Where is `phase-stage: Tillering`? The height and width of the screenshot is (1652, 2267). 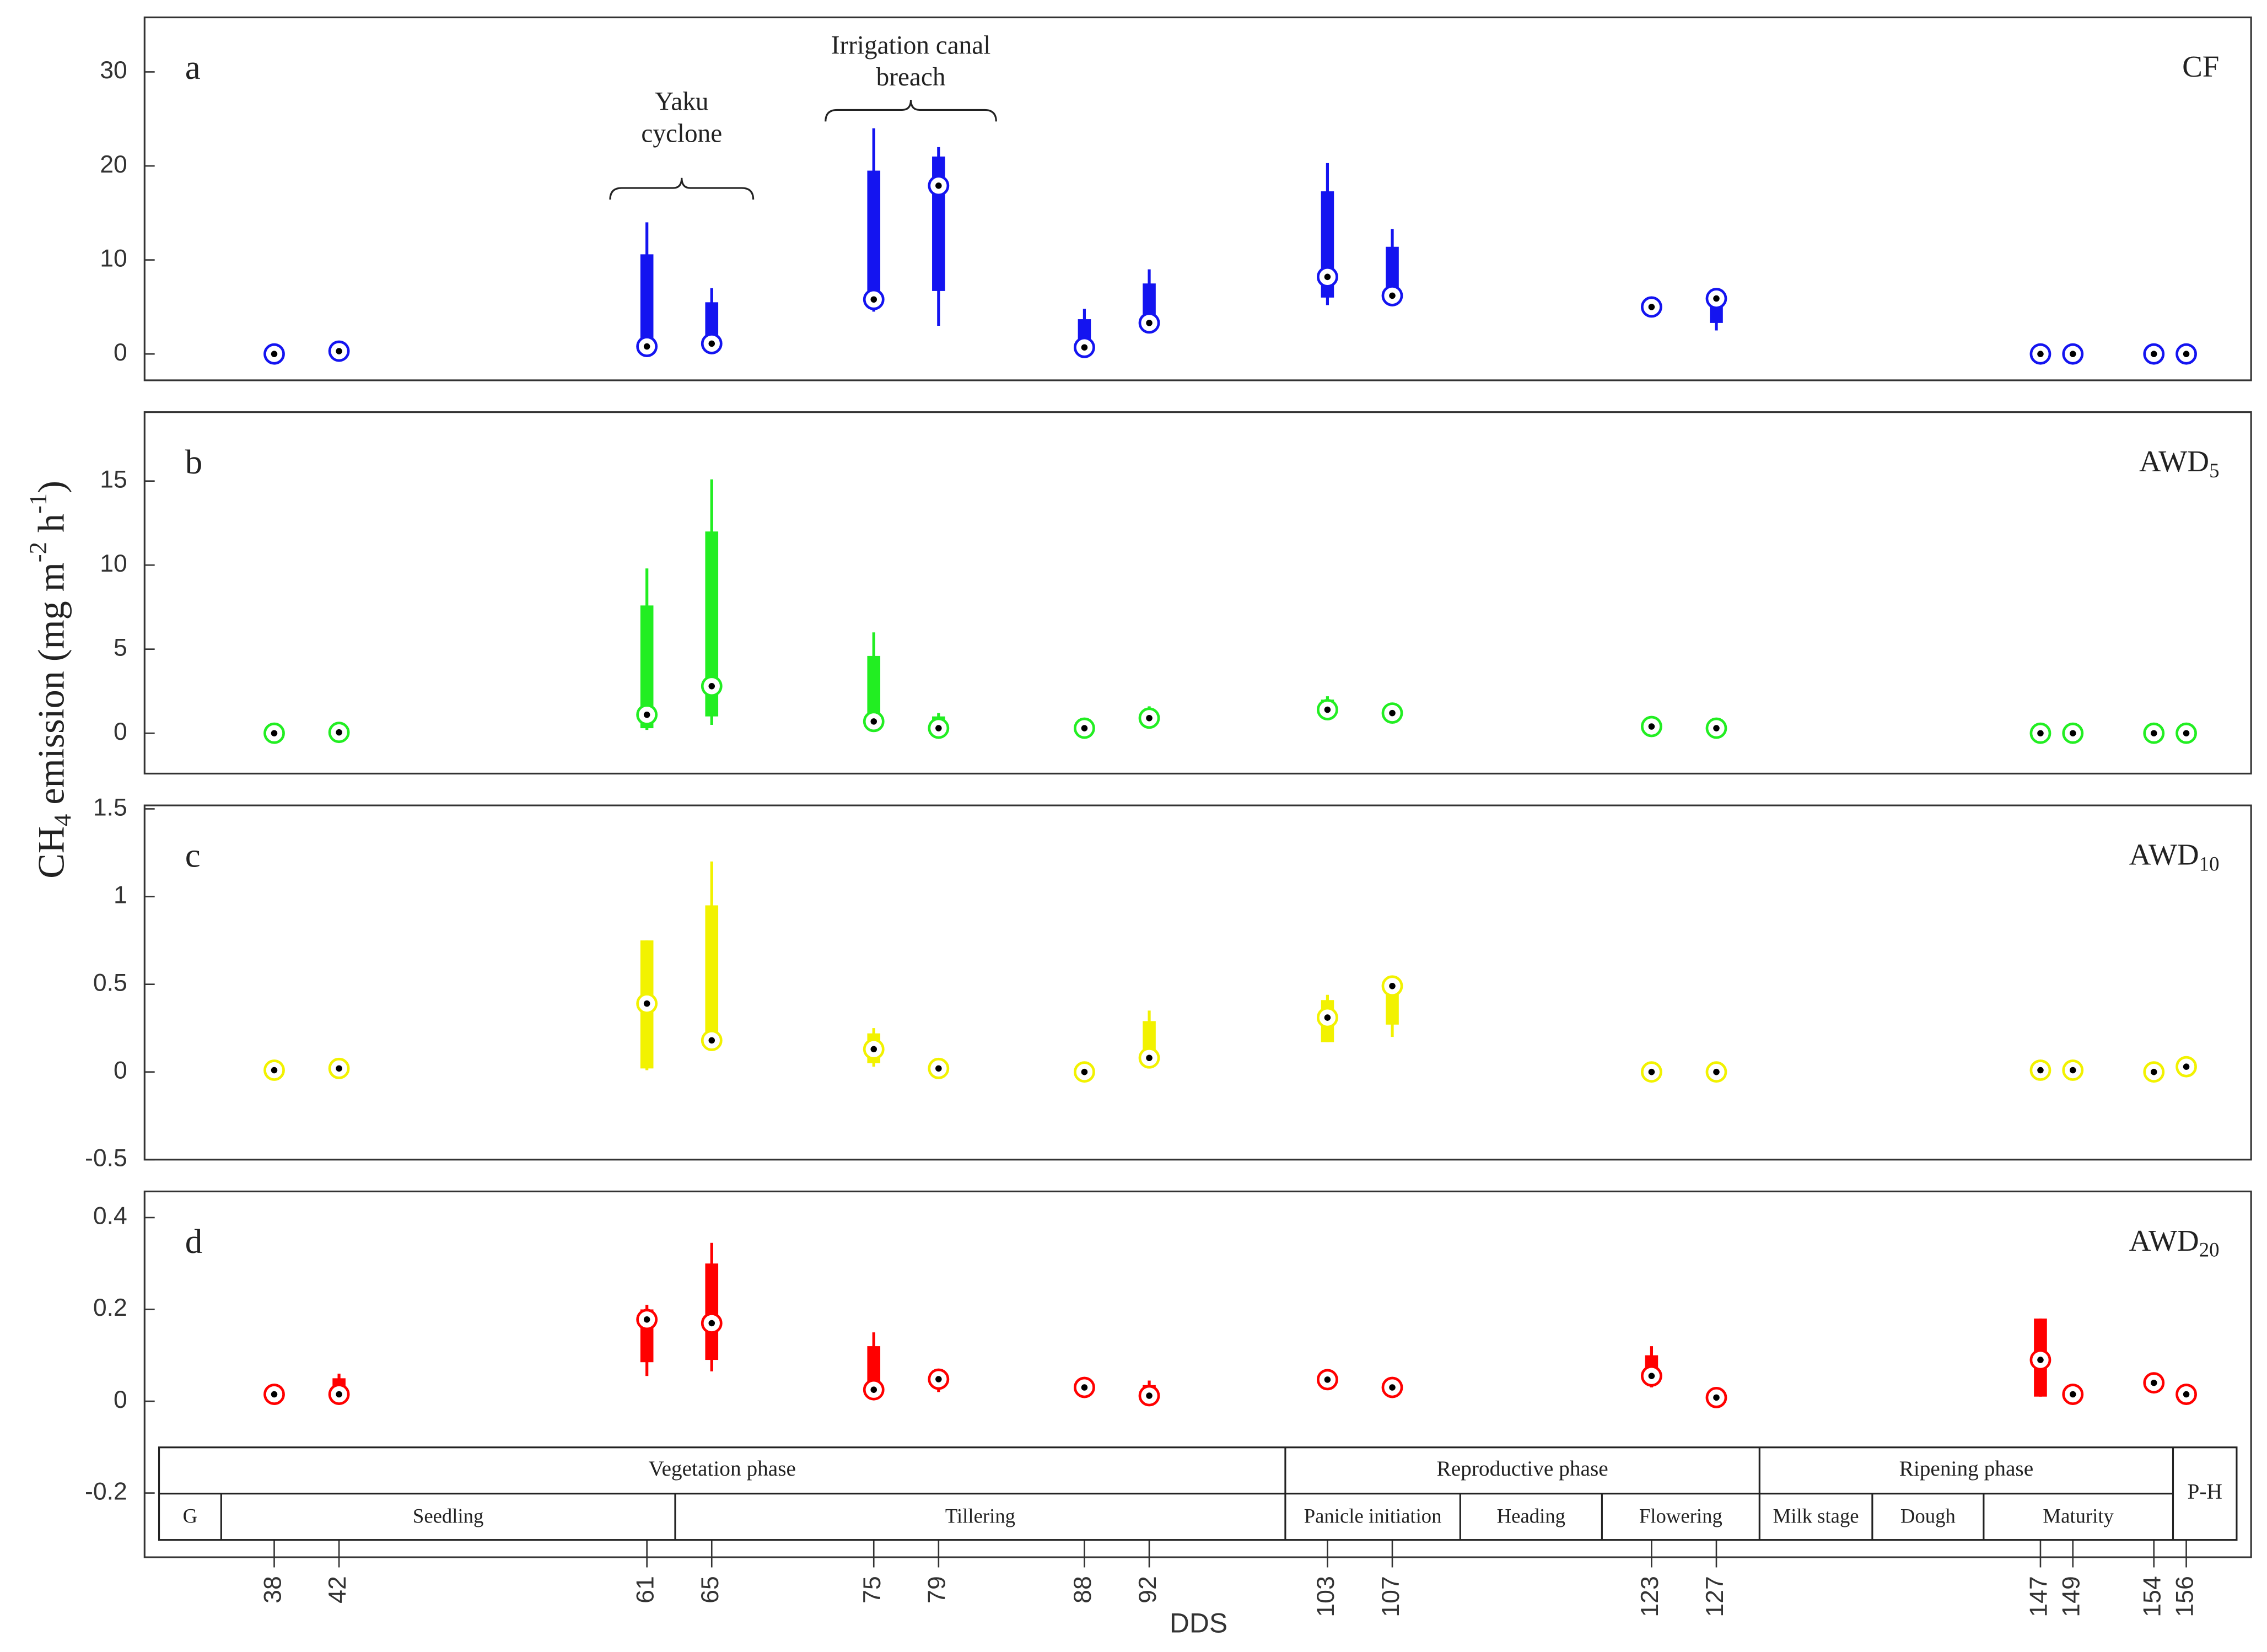 phase-stage: Tillering is located at coordinates (980, 1516).